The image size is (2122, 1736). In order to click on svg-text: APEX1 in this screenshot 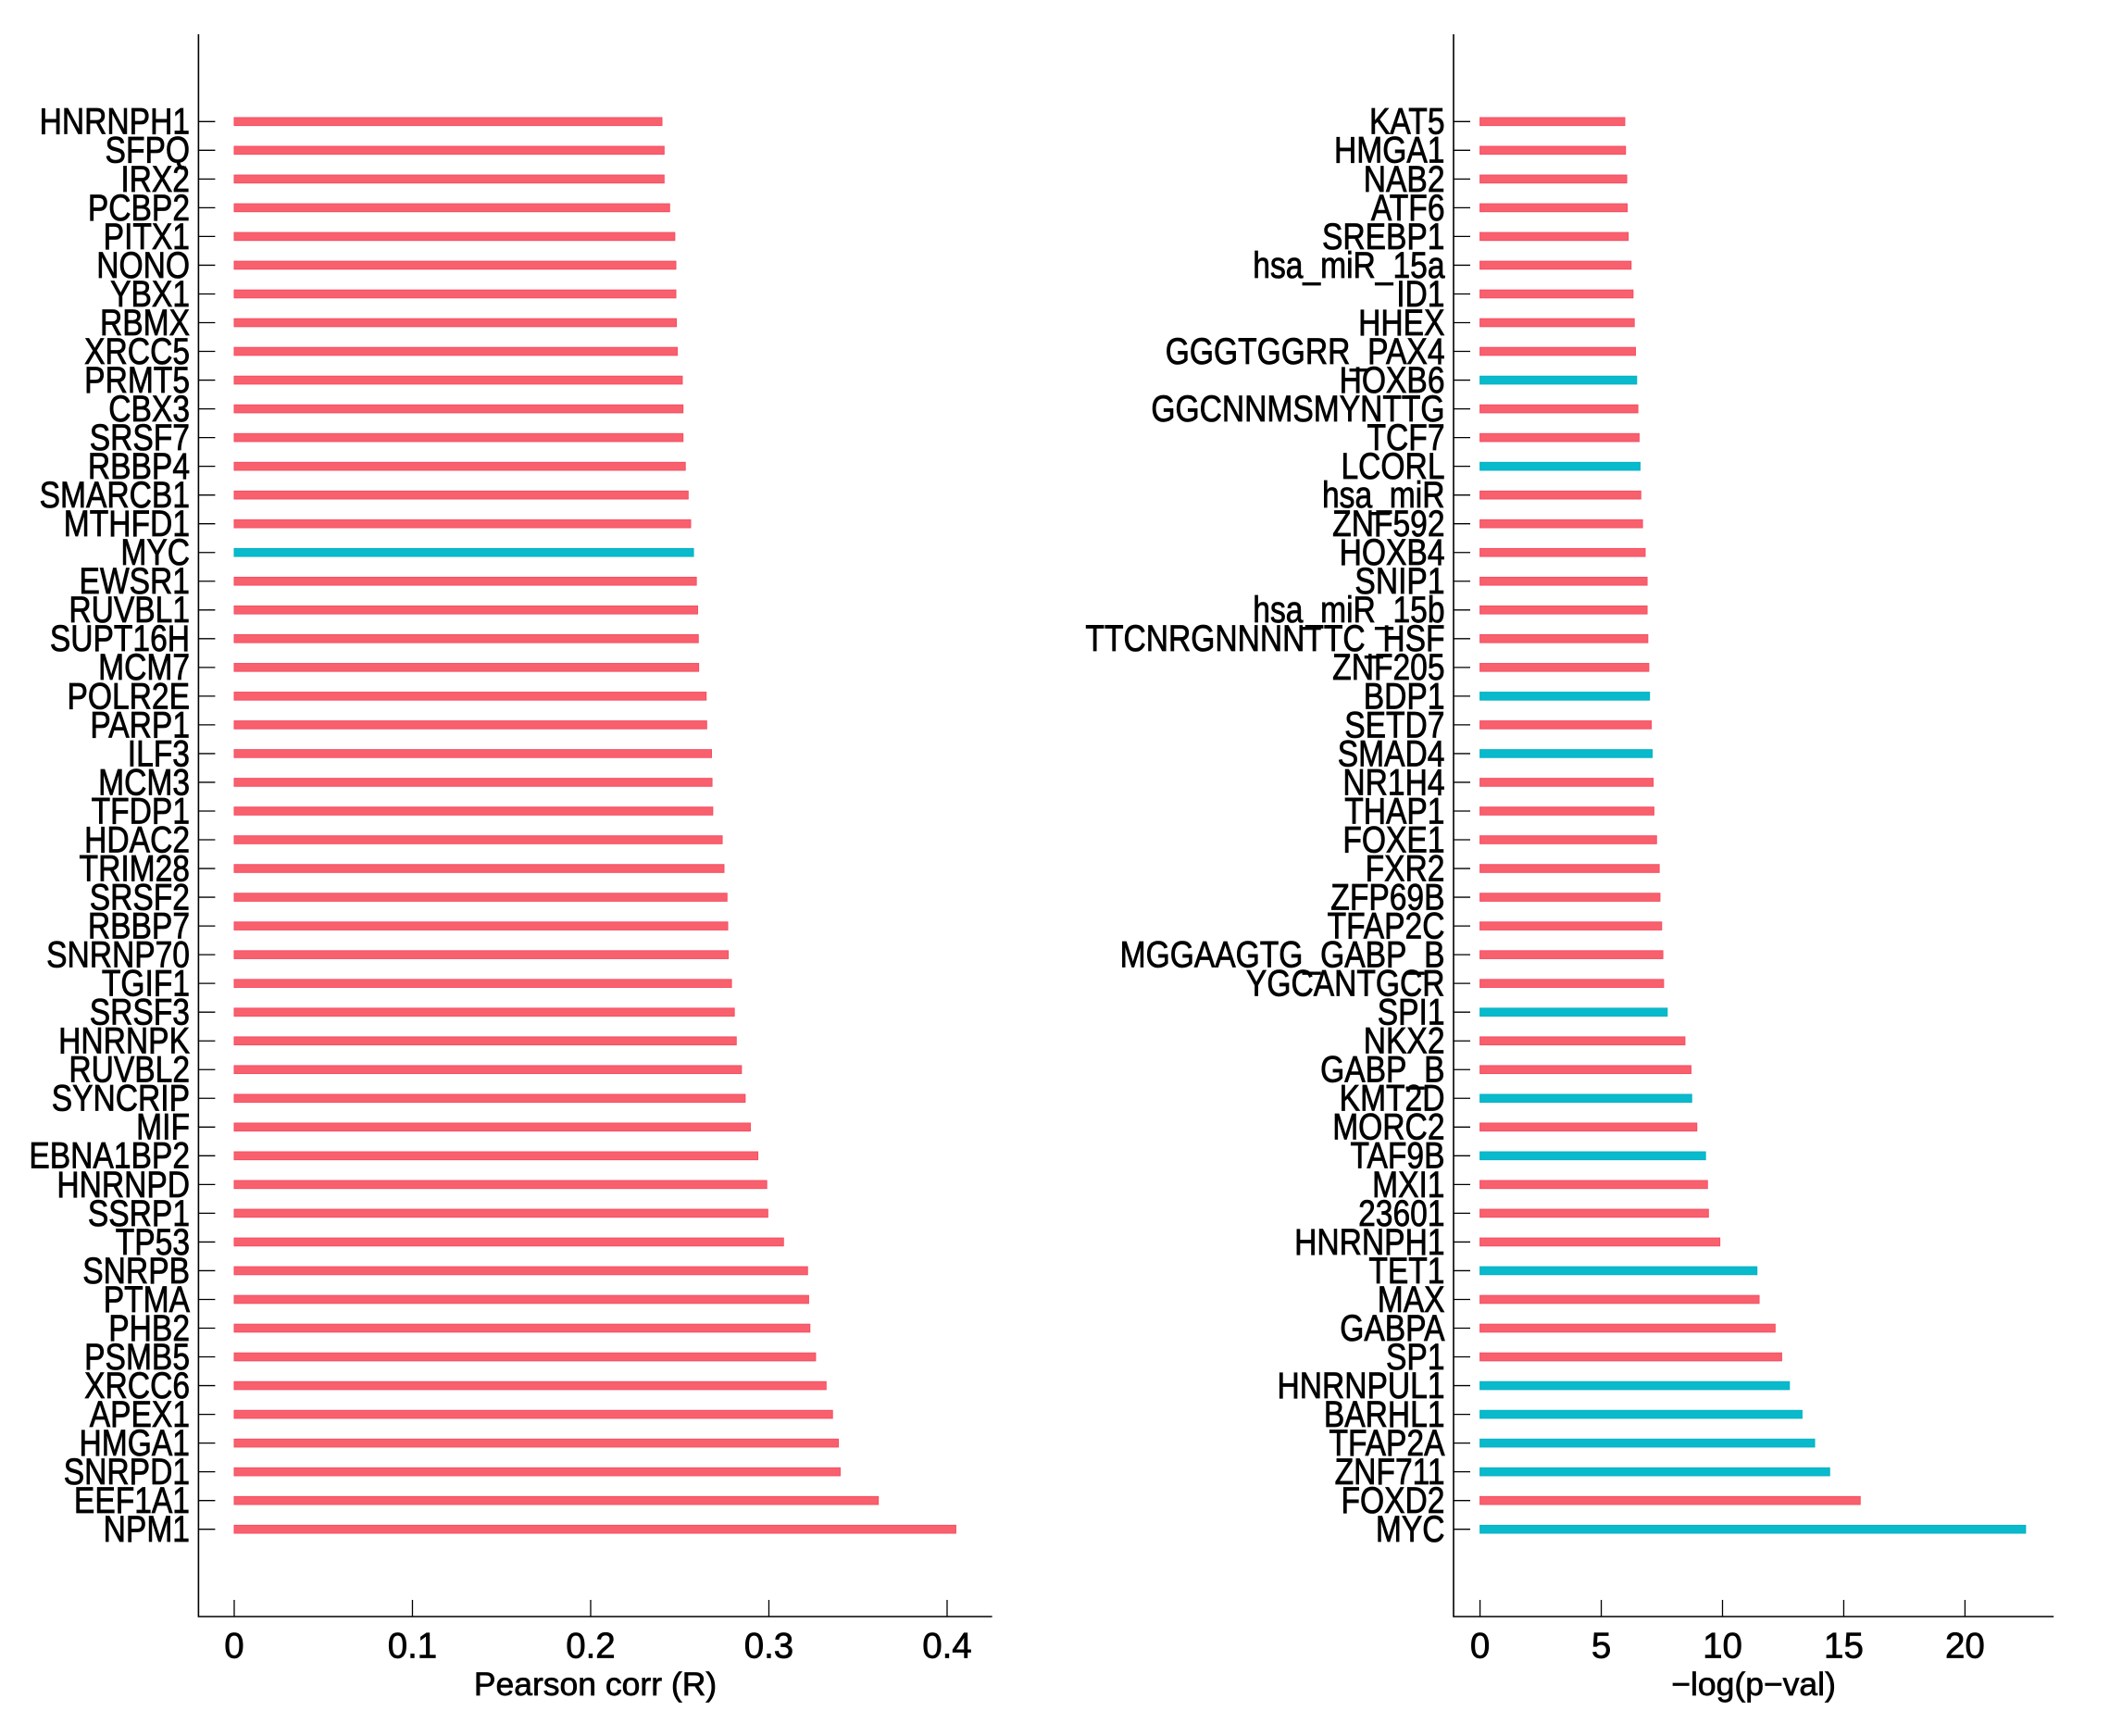, I will do `click(140, 1413)`.